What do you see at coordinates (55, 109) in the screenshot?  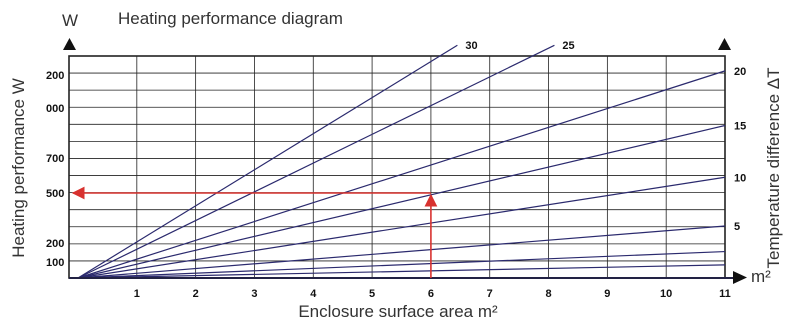 I see `y-tick-label: 000` at bounding box center [55, 109].